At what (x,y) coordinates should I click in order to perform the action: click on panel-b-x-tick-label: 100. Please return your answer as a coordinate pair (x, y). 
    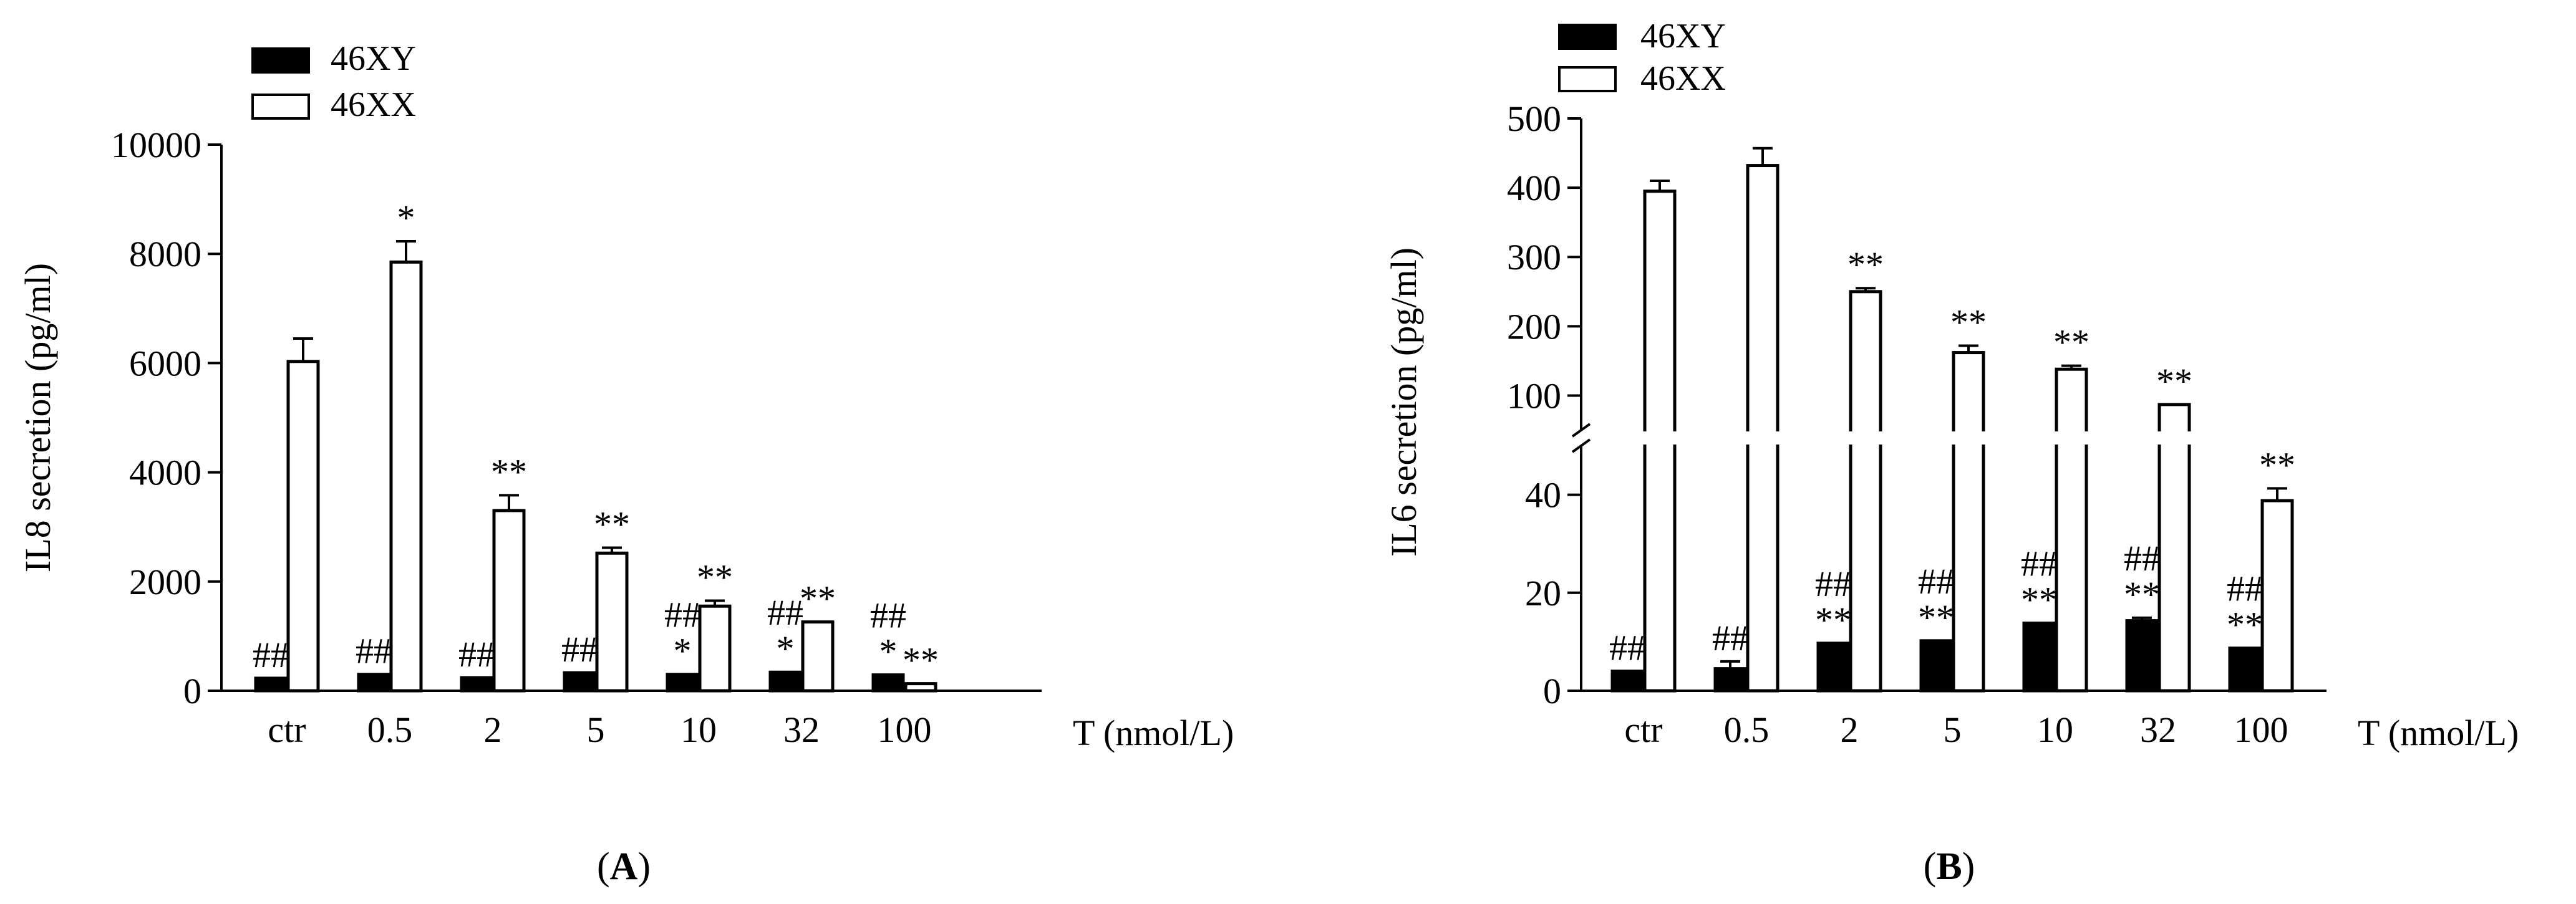
    Looking at the image, I should click on (2261, 729).